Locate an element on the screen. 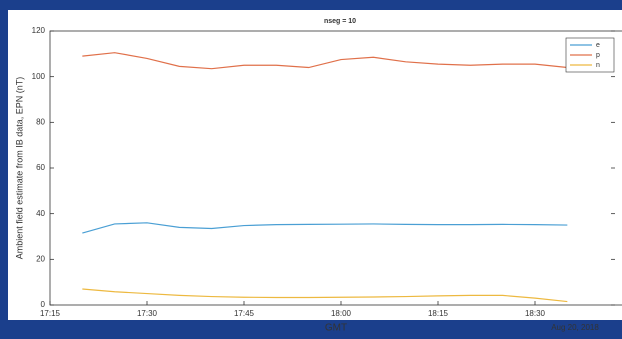  y-tick-label: 0 is located at coordinates (43, 304).